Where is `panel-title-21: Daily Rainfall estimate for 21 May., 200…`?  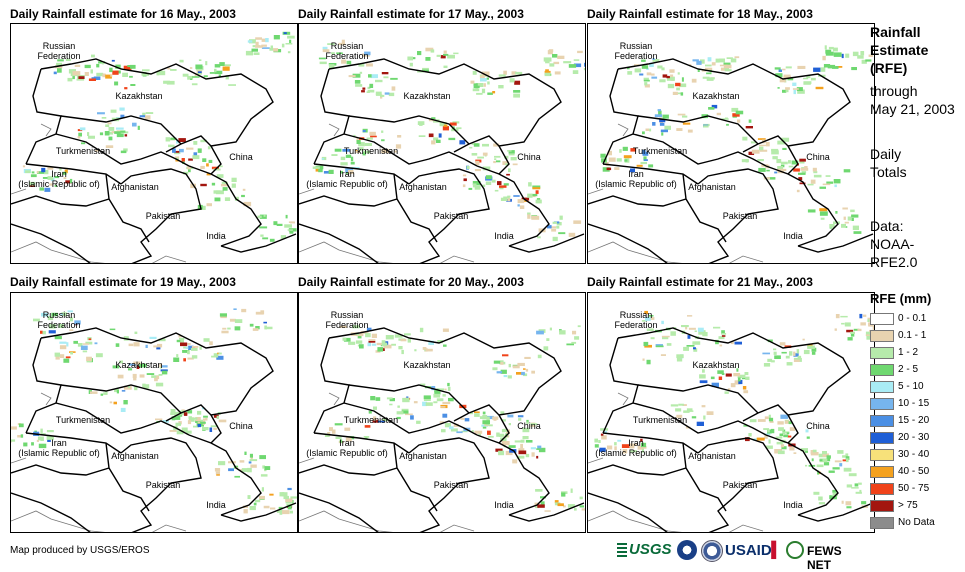 panel-title-21: Daily Rainfall estimate for 21 May., 200… is located at coordinates (700, 282).